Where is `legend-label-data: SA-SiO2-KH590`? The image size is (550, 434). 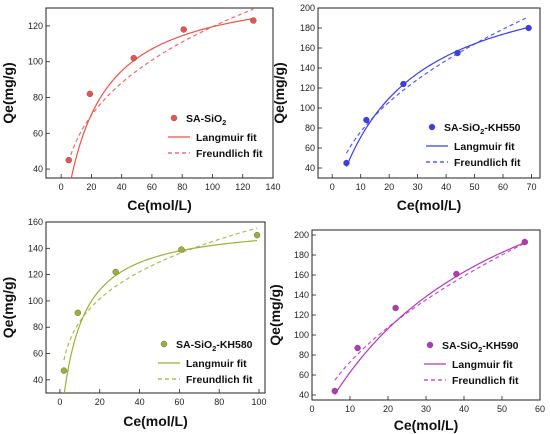 legend-label-data: SA-SiO2-KH590 is located at coordinates (480, 347).